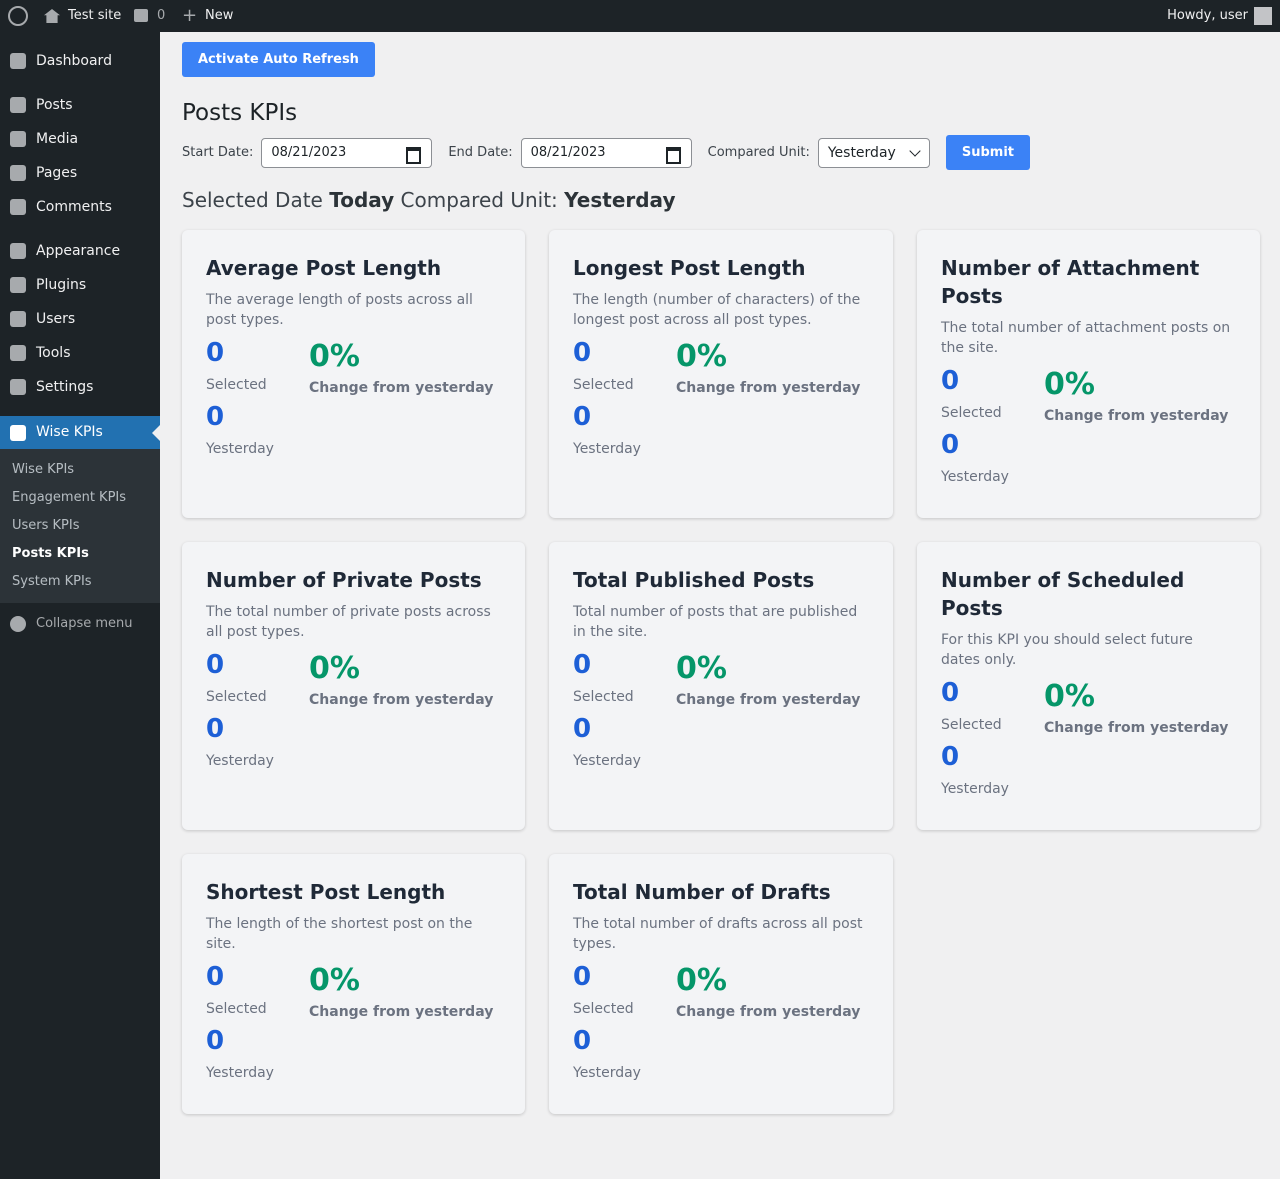 This screenshot has width=1280, height=1179. Describe the element at coordinates (873, 152) in the screenshot. I see `unit-select: Yesterday` at that location.